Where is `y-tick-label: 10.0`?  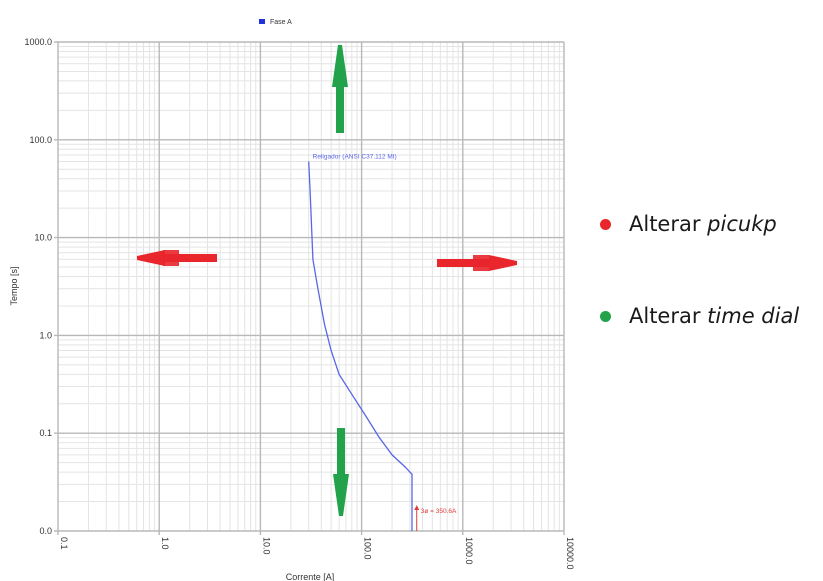 y-tick-label: 10.0 is located at coordinates (43, 238).